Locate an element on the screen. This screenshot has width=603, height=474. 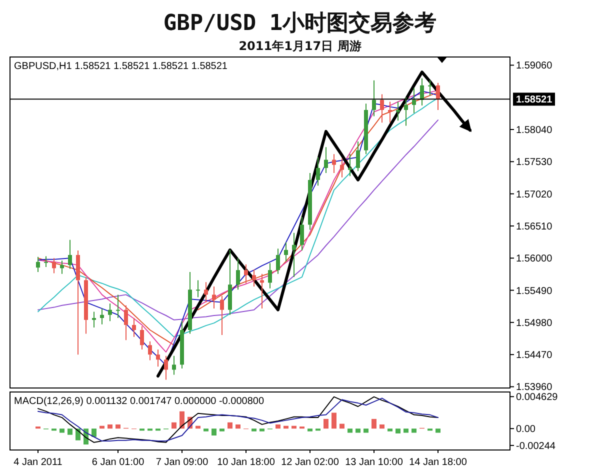
x-tick-label: 14 Jan 18:00 is located at coordinates (438, 462).